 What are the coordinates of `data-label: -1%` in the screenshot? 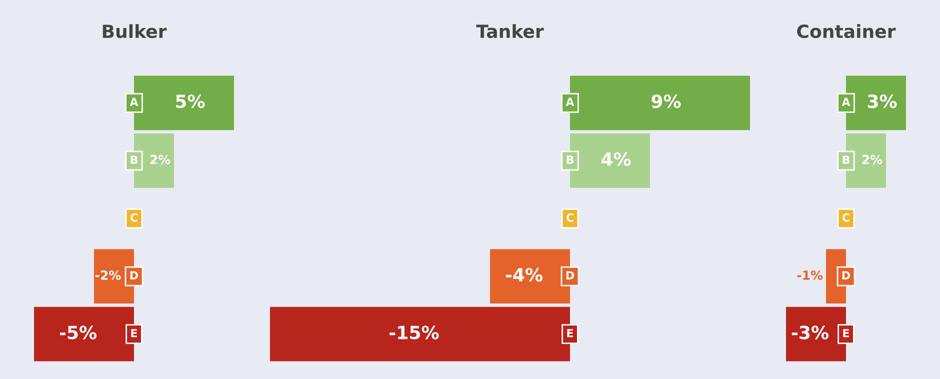 It's located at (810, 275).